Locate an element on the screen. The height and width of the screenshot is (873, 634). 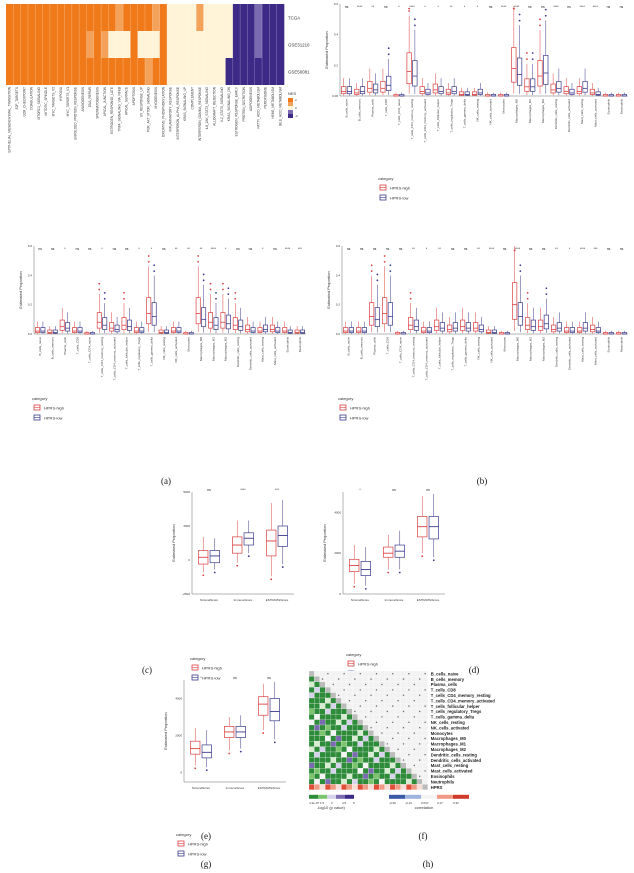
x-tick-label: B_cells_naive is located at coordinates (347, 108).